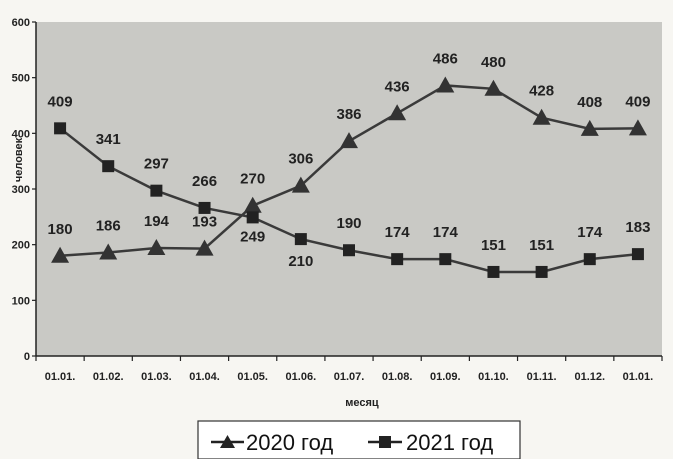 The height and width of the screenshot is (459, 673). Describe the element at coordinates (449, 442) in the screenshot. I see `legend-2021-label: 2021 год` at that location.